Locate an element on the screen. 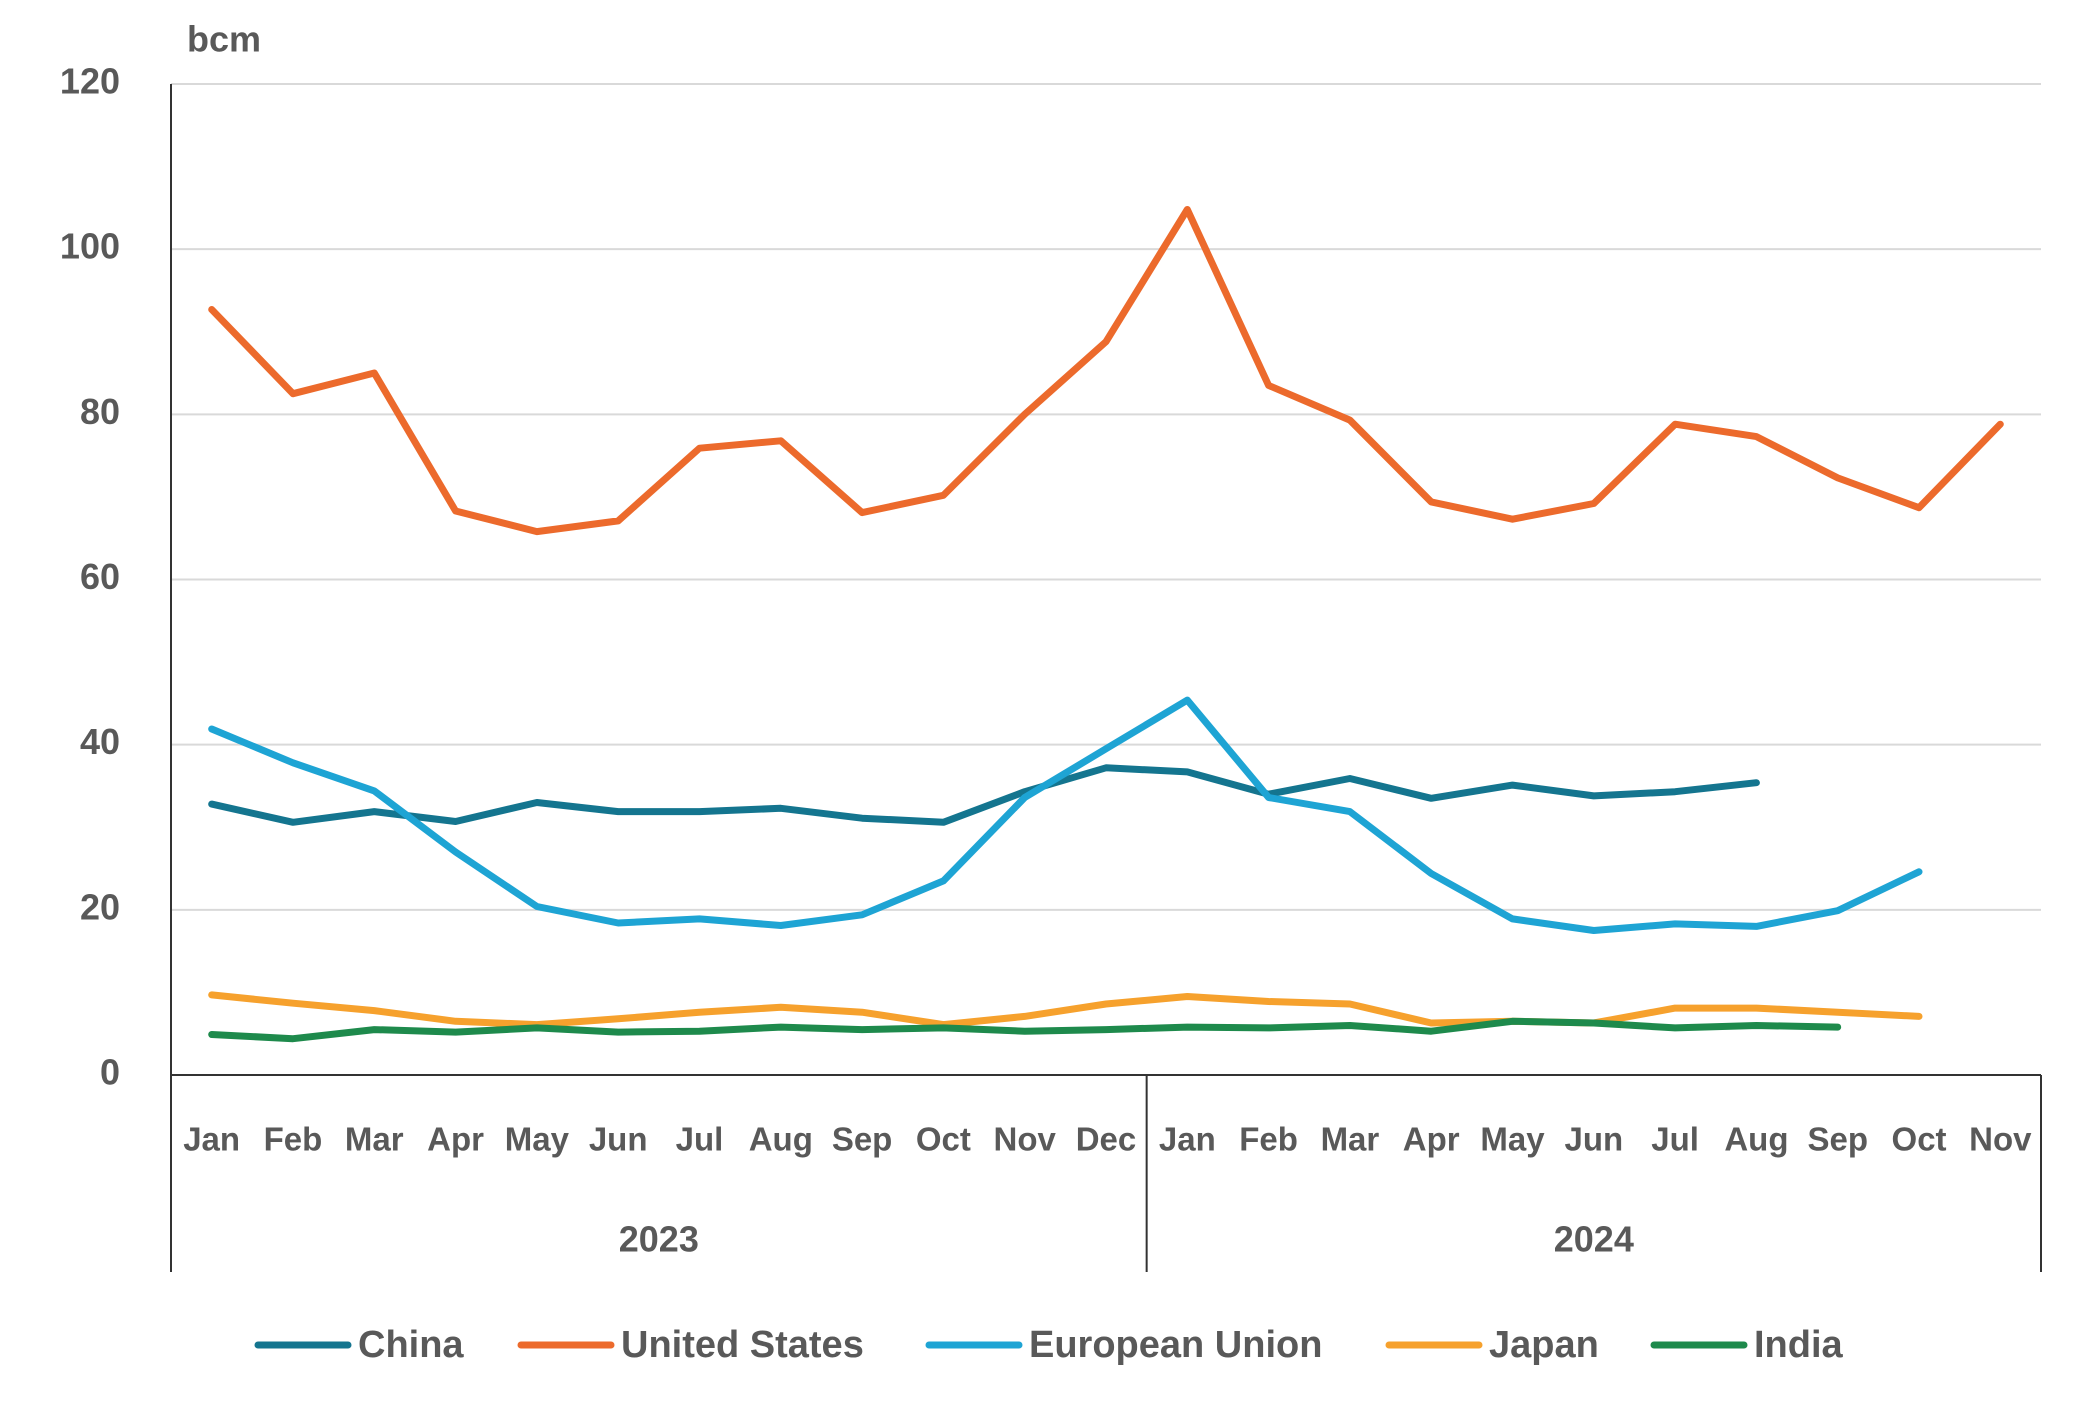 Image resolution: width=2084 pixels, height=1417 pixels. year-label: 2023 is located at coordinates (659, 1239).